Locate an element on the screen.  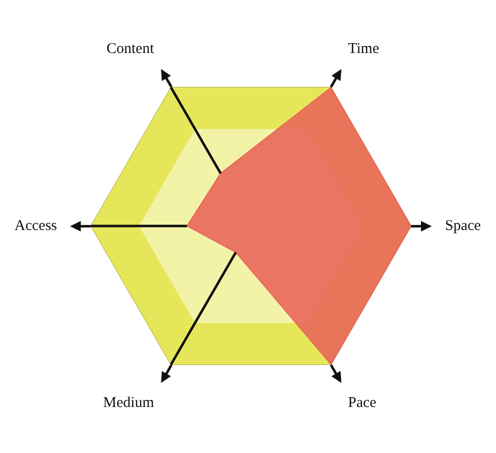
spoke-label: Space is located at coordinates (463, 226).